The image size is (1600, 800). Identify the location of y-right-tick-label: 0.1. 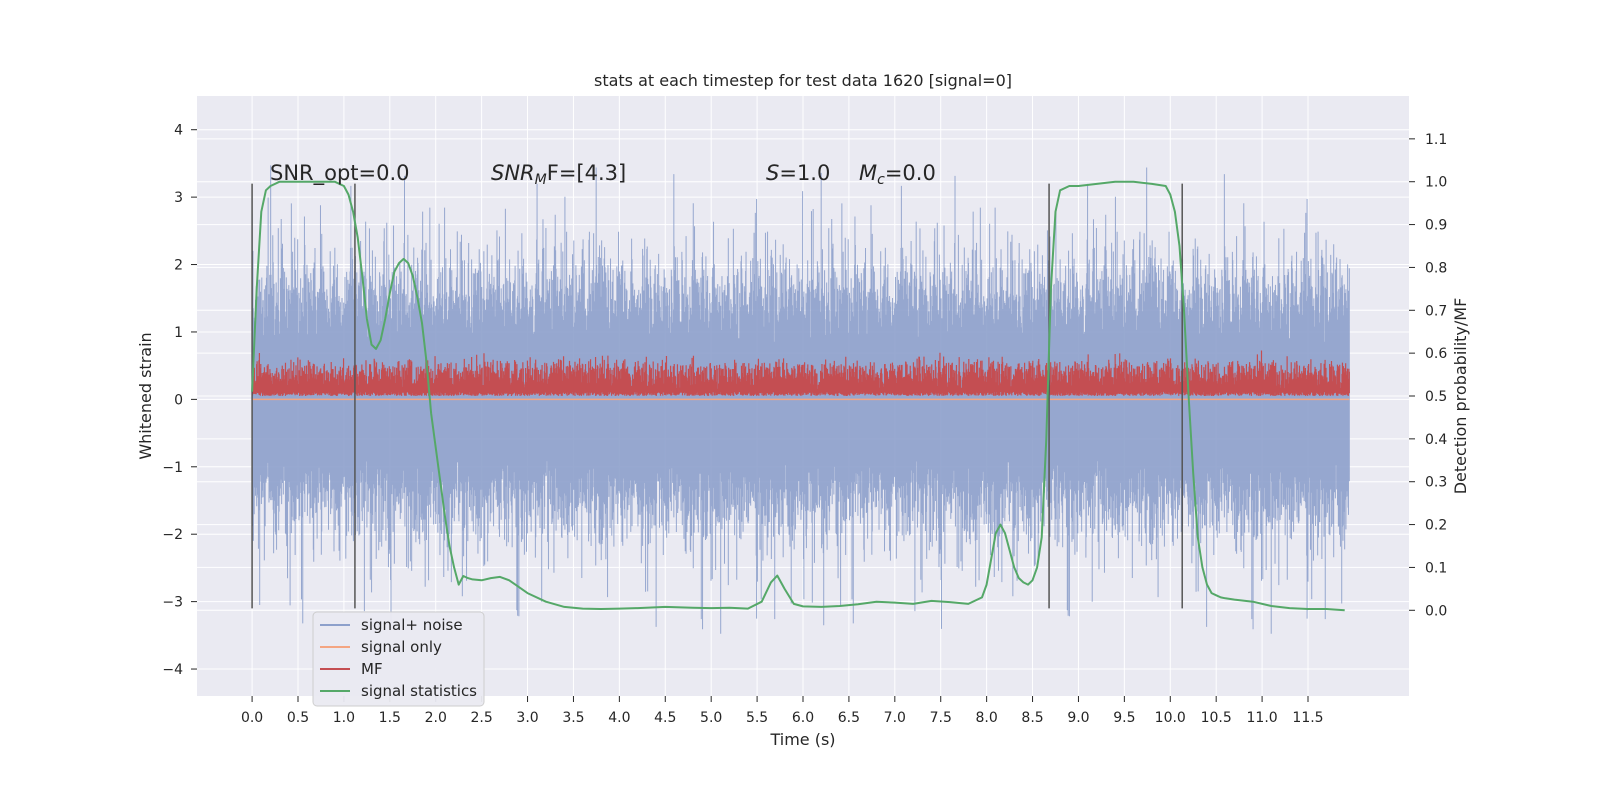
(1436, 568).